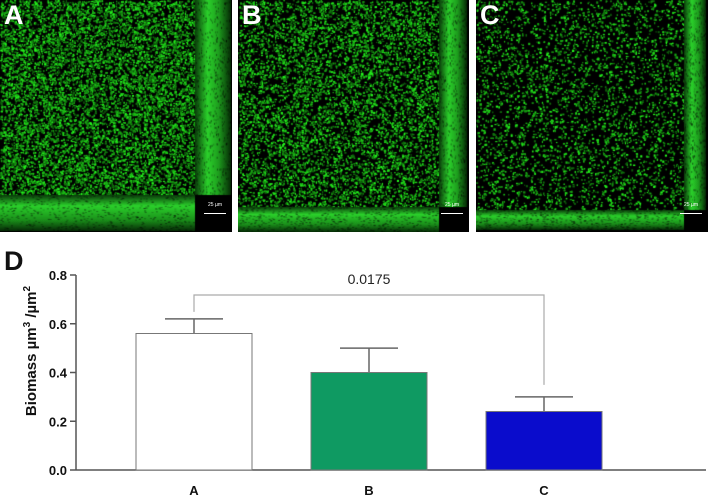 The height and width of the screenshot is (497, 708). What do you see at coordinates (452, 205) in the screenshot?
I see `scale-bar-text-b: 25 µm` at bounding box center [452, 205].